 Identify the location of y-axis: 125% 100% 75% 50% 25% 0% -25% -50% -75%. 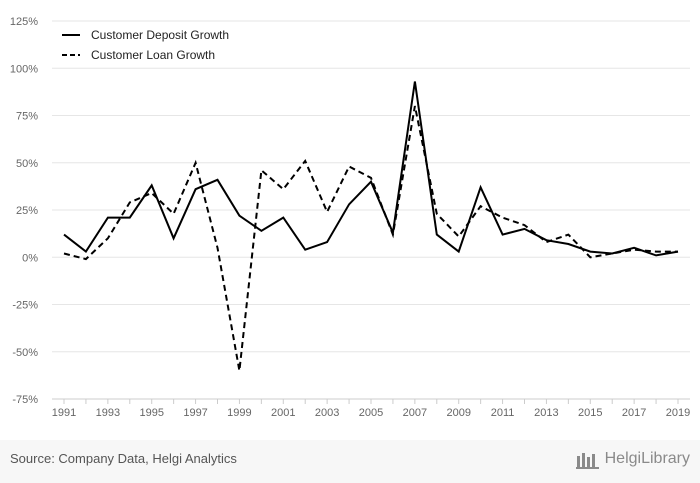
(24, 211).